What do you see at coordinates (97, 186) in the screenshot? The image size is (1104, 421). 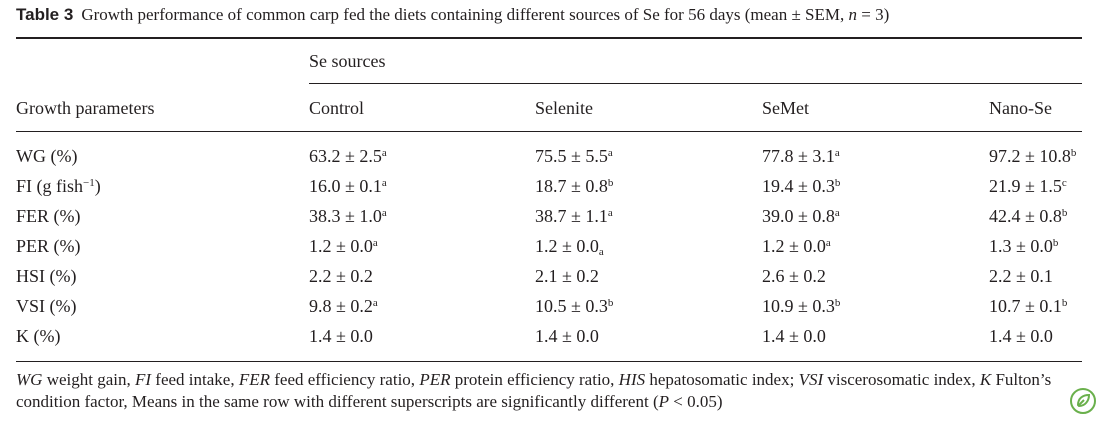 I see `row-label-tail: )` at bounding box center [97, 186].